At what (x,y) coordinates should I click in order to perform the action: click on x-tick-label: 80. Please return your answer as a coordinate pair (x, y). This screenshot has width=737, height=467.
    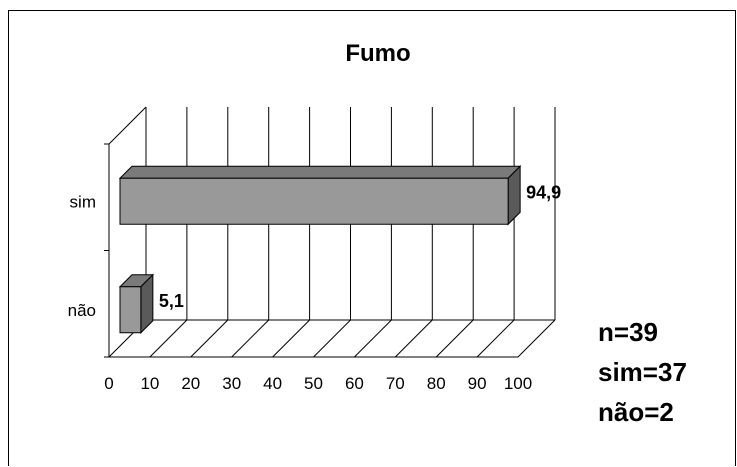
    Looking at the image, I should click on (436, 383).